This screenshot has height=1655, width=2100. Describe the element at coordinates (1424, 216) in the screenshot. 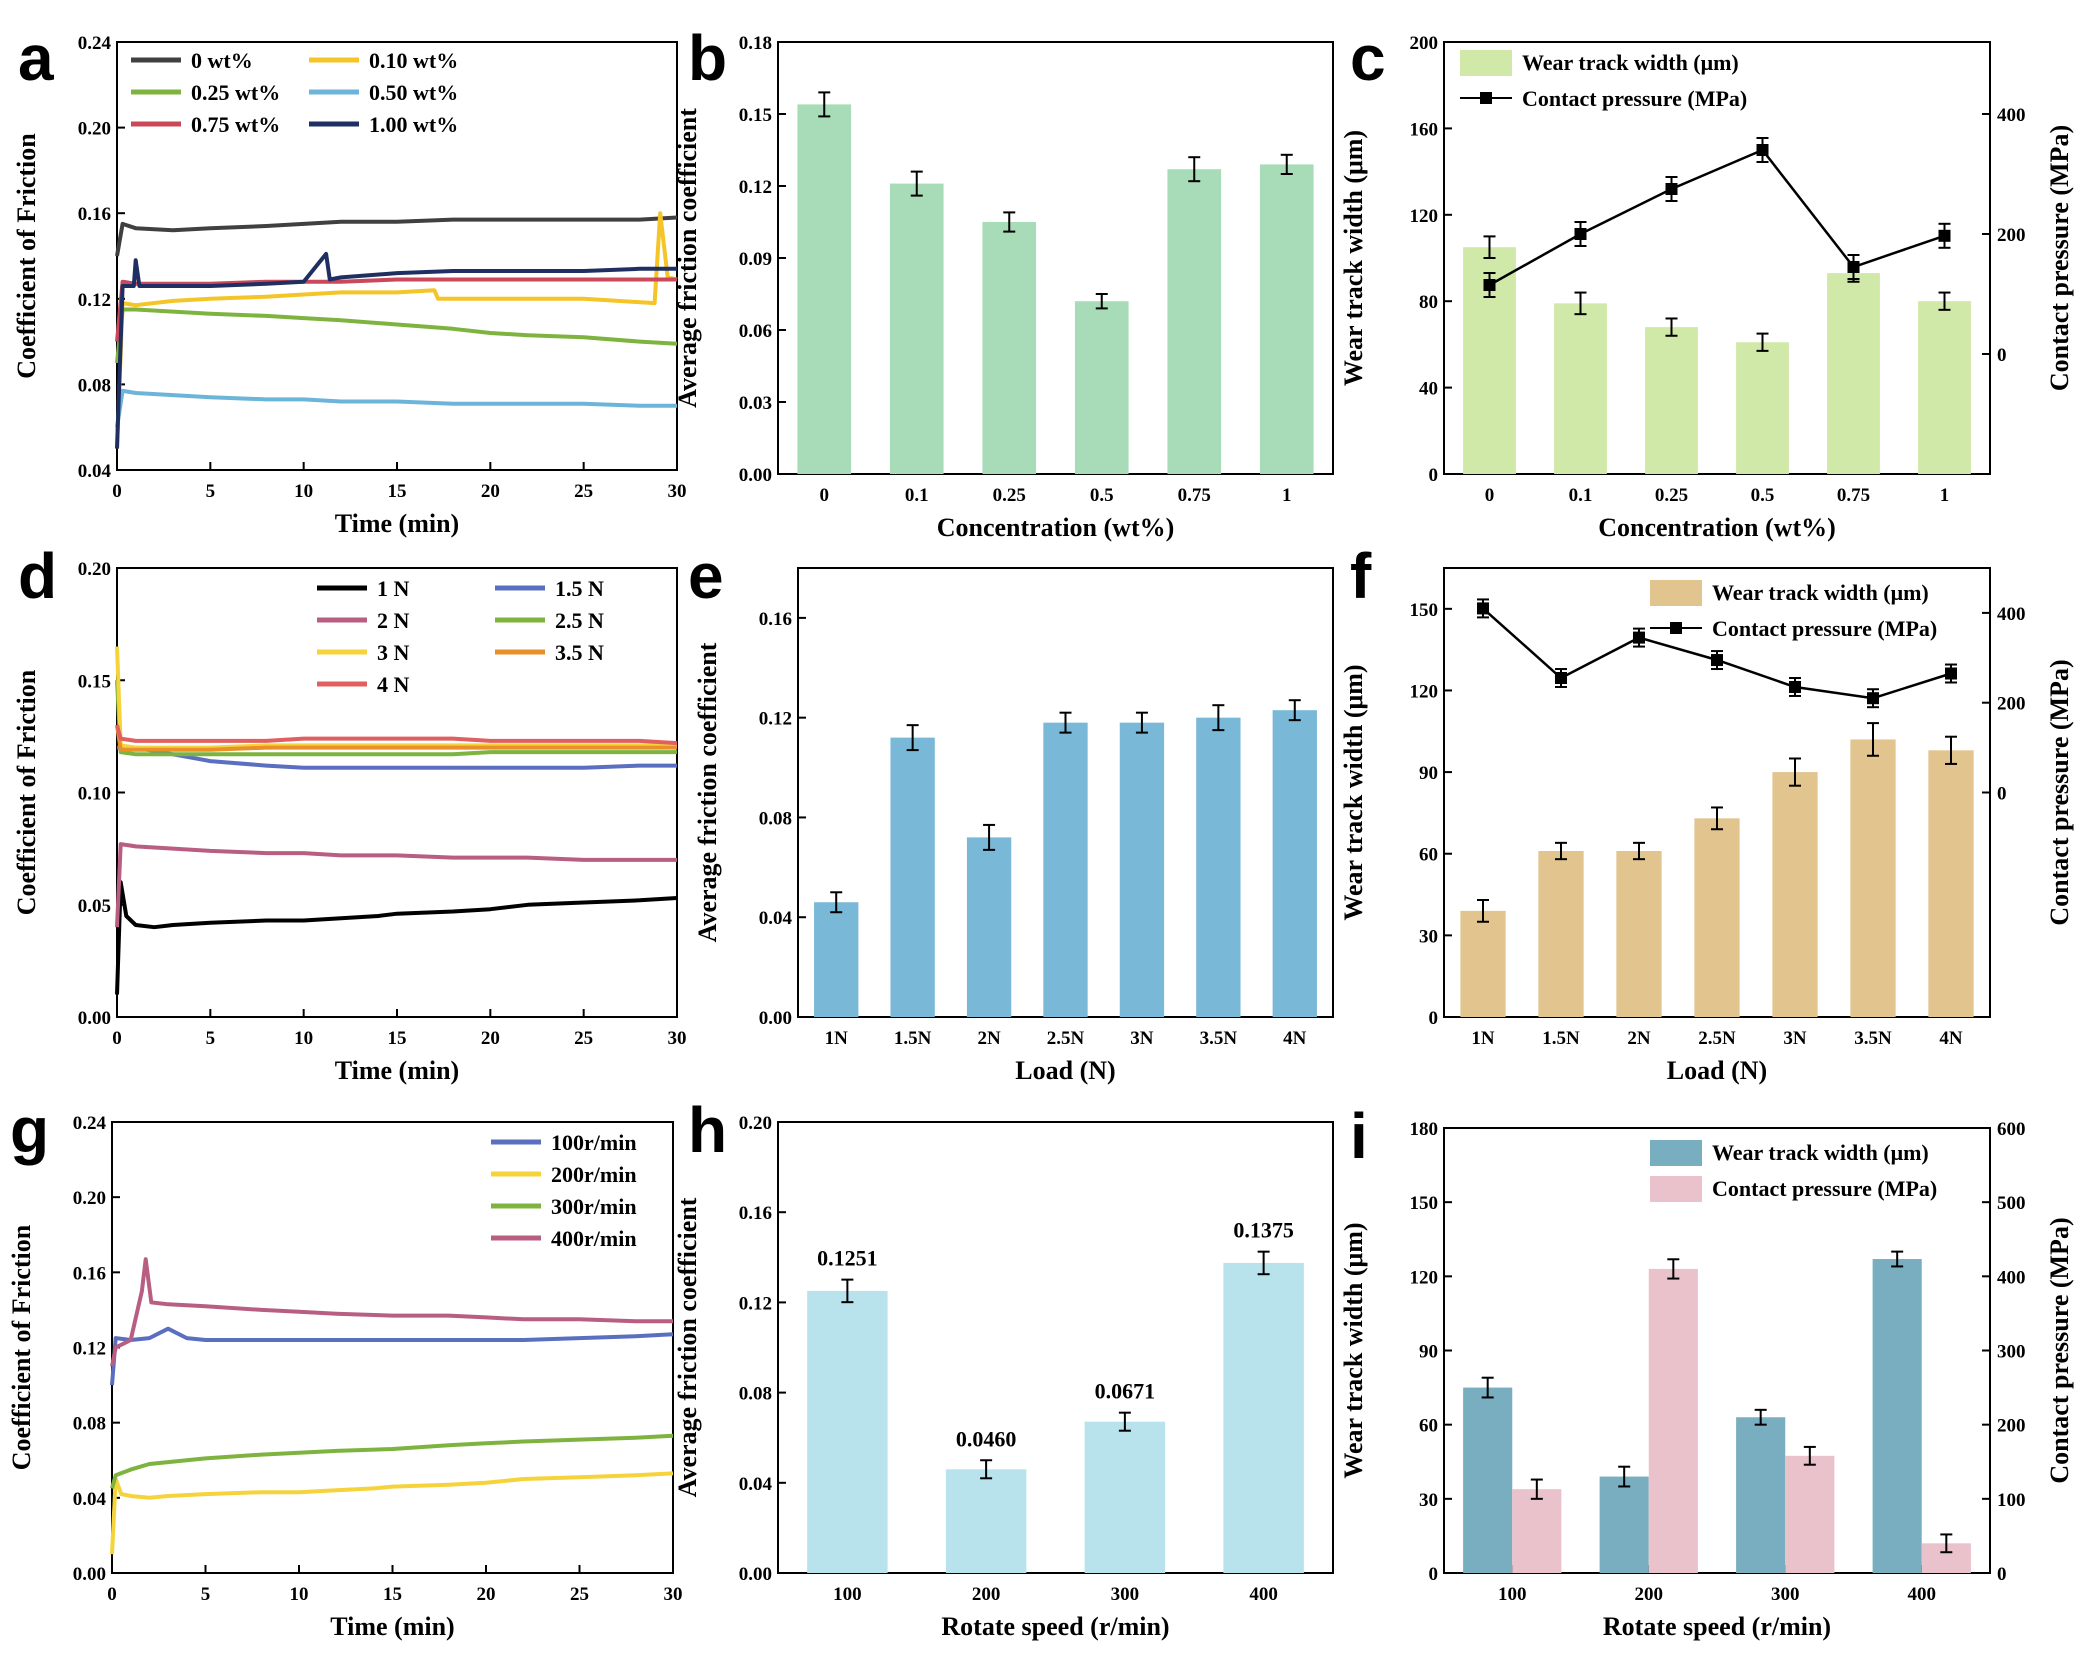

I see `y-tick-label: 120` at that location.